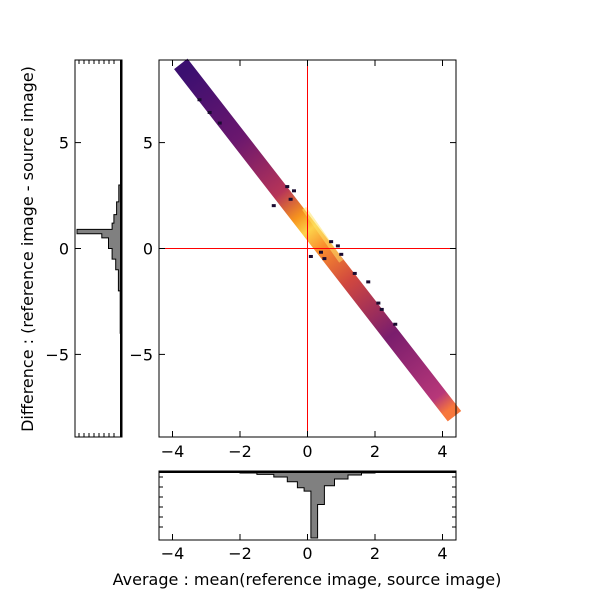  What do you see at coordinates (64, 249) in the screenshot?
I see `left-y-tick-label: 0` at bounding box center [64, 249].